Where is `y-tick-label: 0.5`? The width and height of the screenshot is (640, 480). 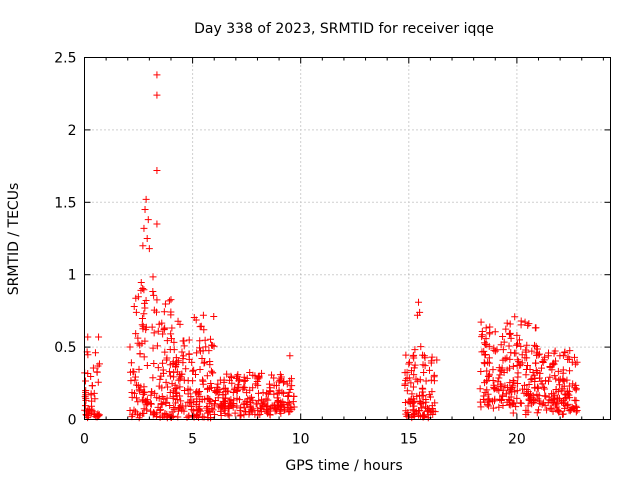 y-tick-label: 0.5 is located at coordinates (65, 348).